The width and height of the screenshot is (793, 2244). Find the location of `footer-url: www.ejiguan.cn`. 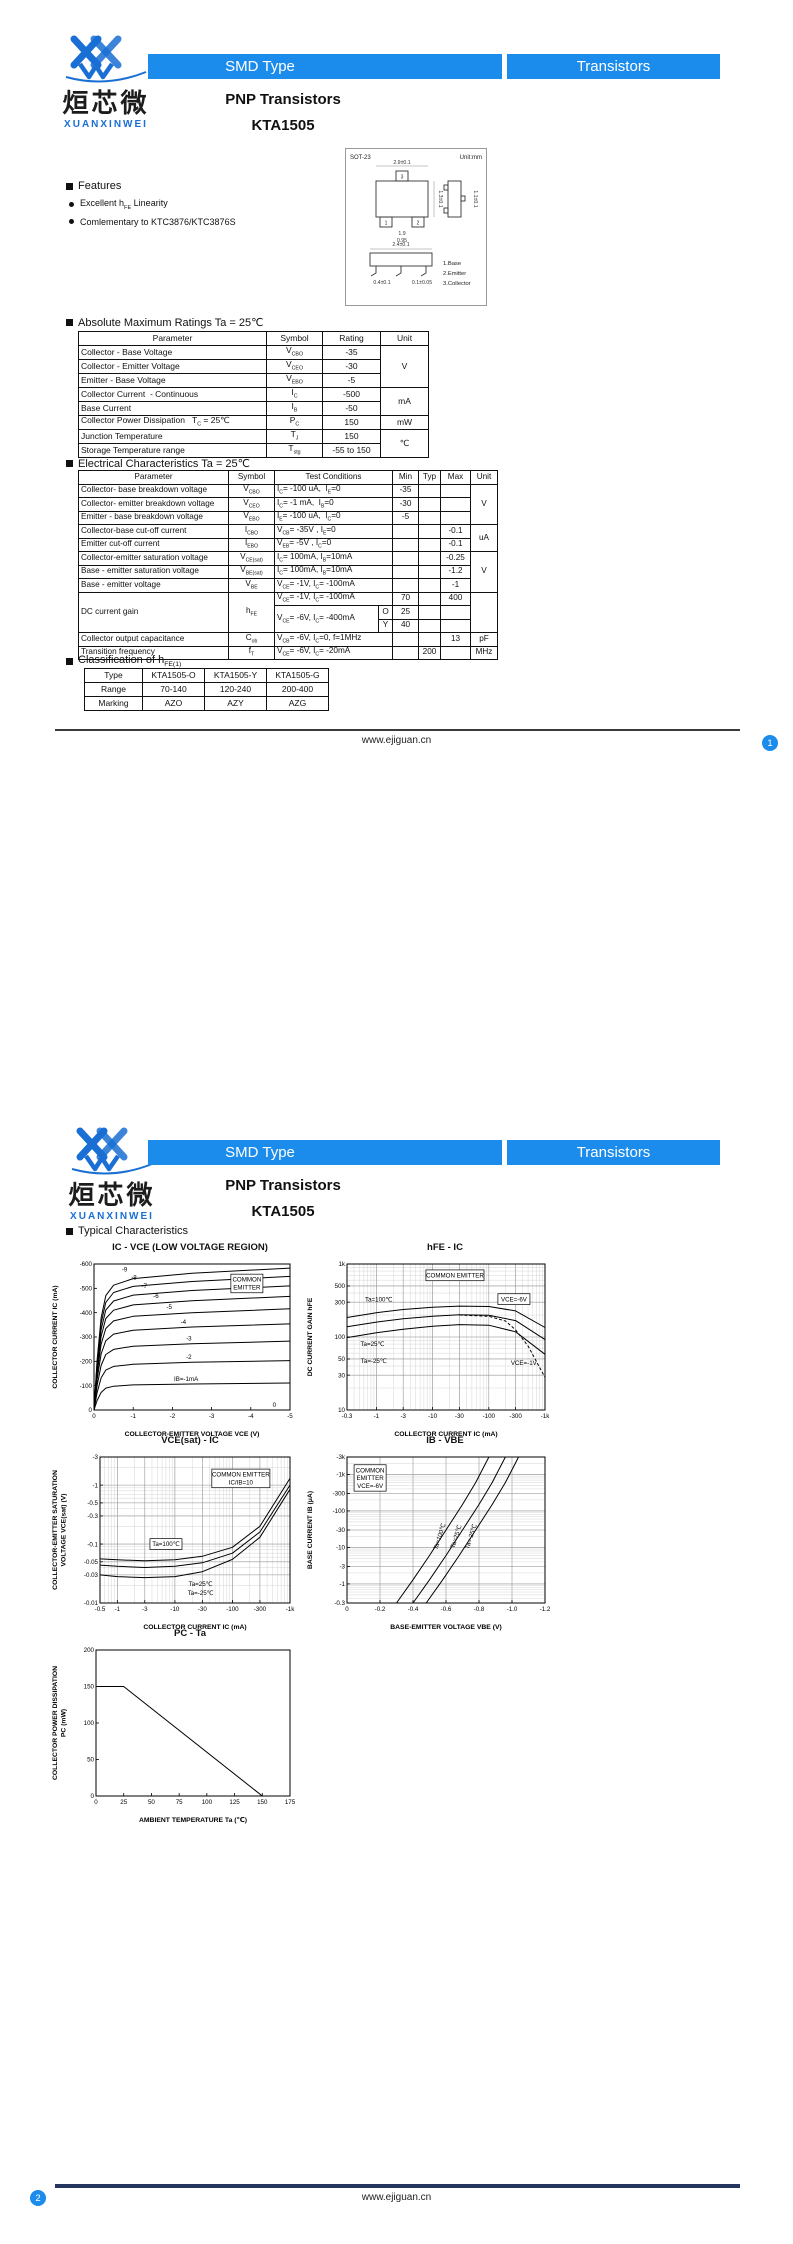

footer-url: www.ejiguan.cn is located at coordinates (396, 2197).